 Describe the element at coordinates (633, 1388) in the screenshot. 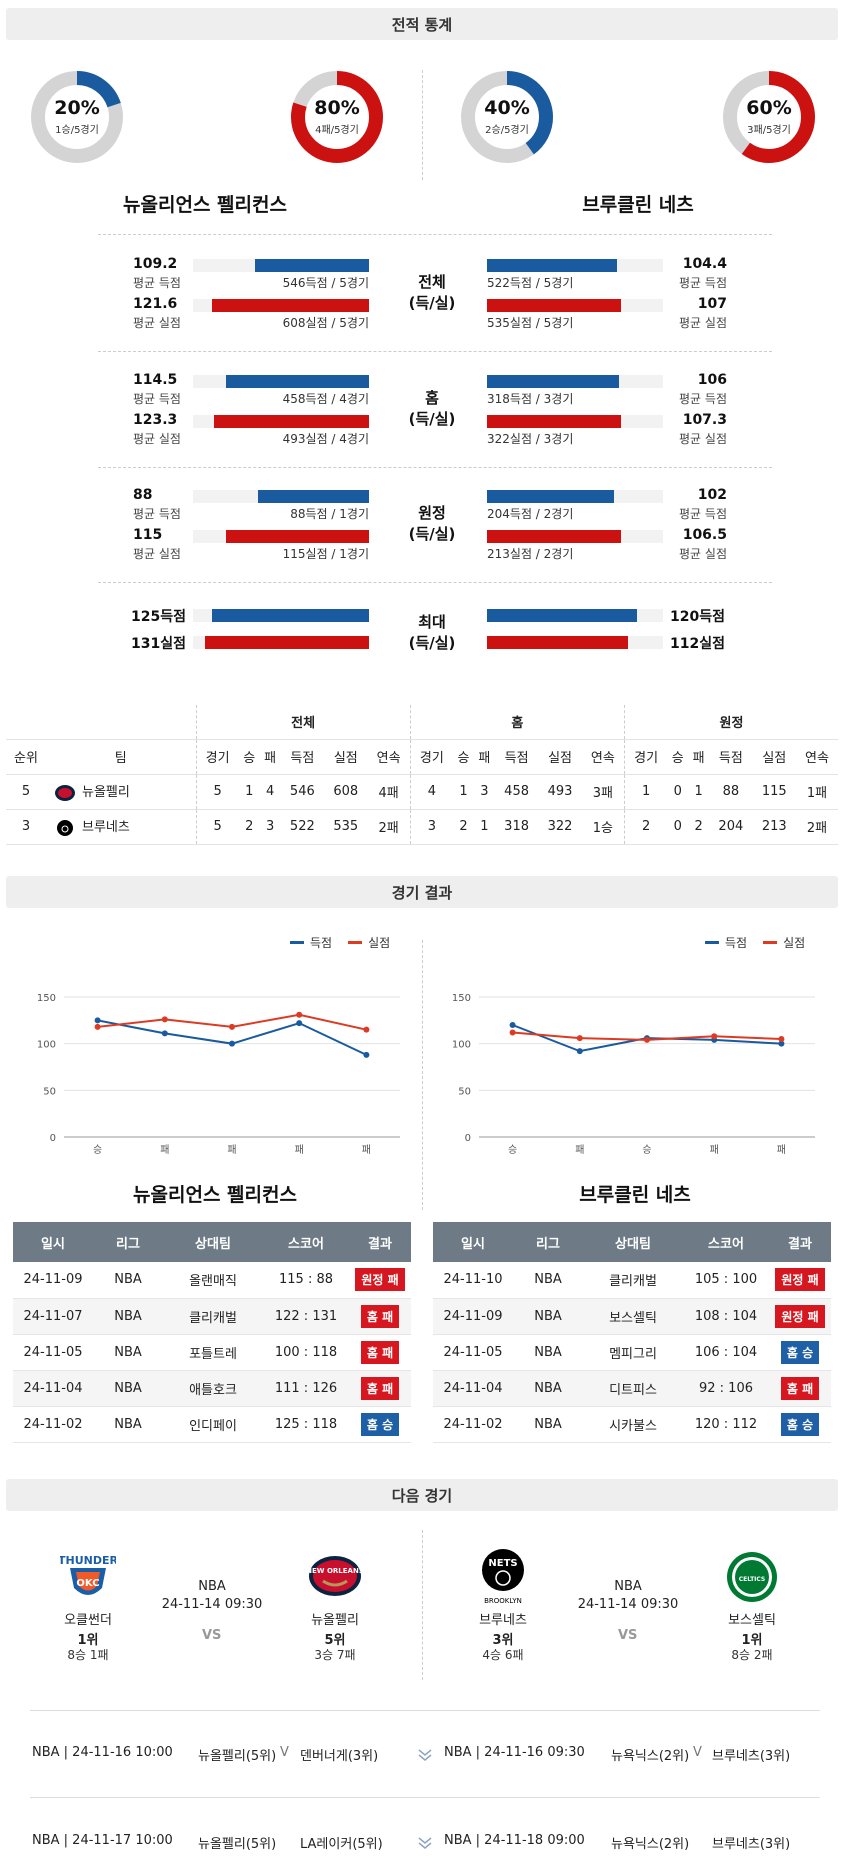

I see `result-opponent: 디트피스` at that location.